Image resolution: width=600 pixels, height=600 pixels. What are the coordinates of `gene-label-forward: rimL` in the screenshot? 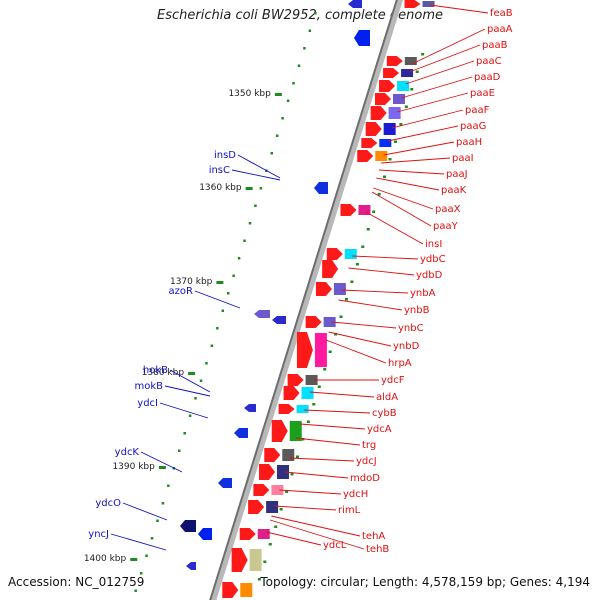 It's located at (349, 510).